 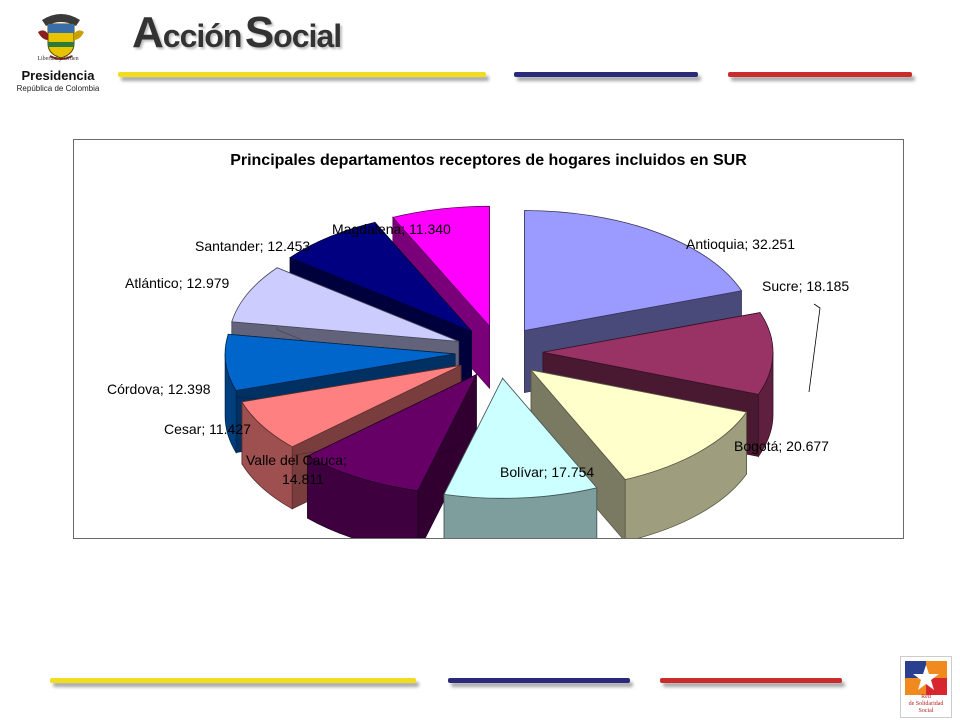 I want to click on bottom-stripe-blue, so click(x=539, y=680).